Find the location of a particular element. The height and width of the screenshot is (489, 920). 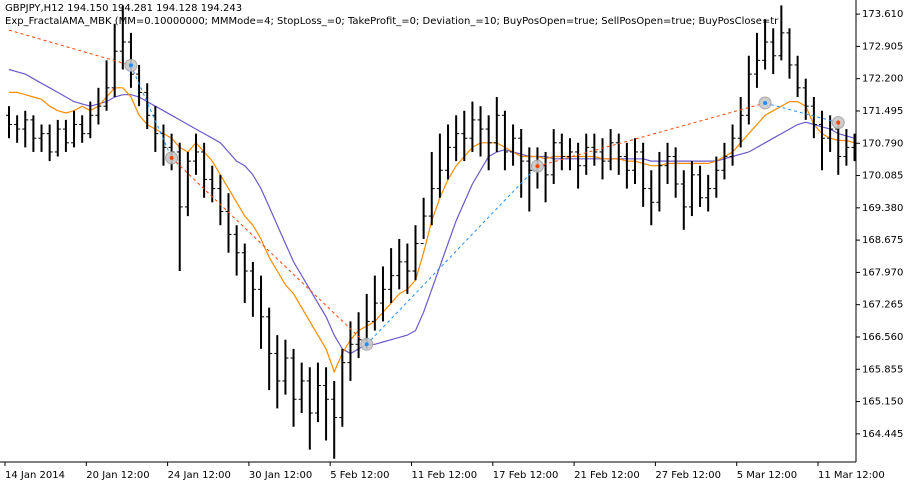

y-tick-label: 167.970 is located at coordinates (882, 272).